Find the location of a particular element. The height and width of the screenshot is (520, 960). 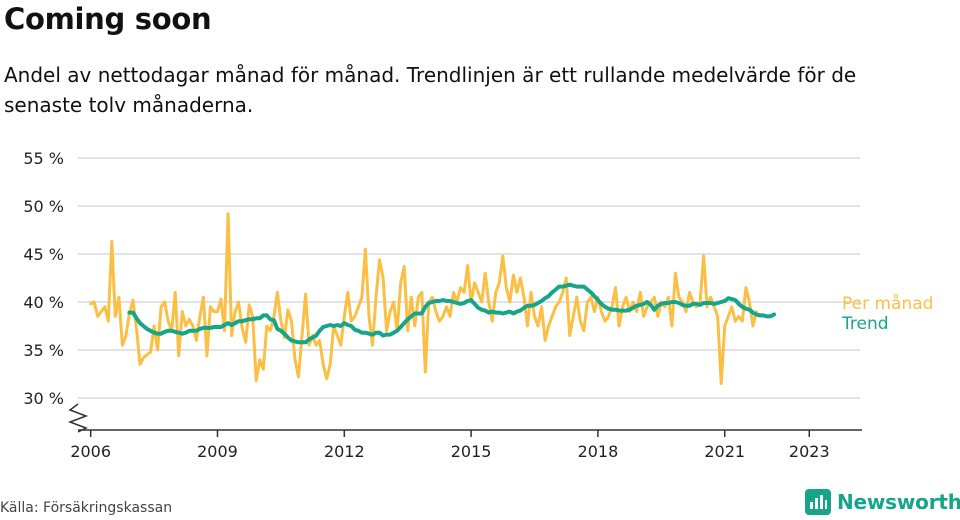

x-tick-label: 2015 is located at coordinates (471, 451).